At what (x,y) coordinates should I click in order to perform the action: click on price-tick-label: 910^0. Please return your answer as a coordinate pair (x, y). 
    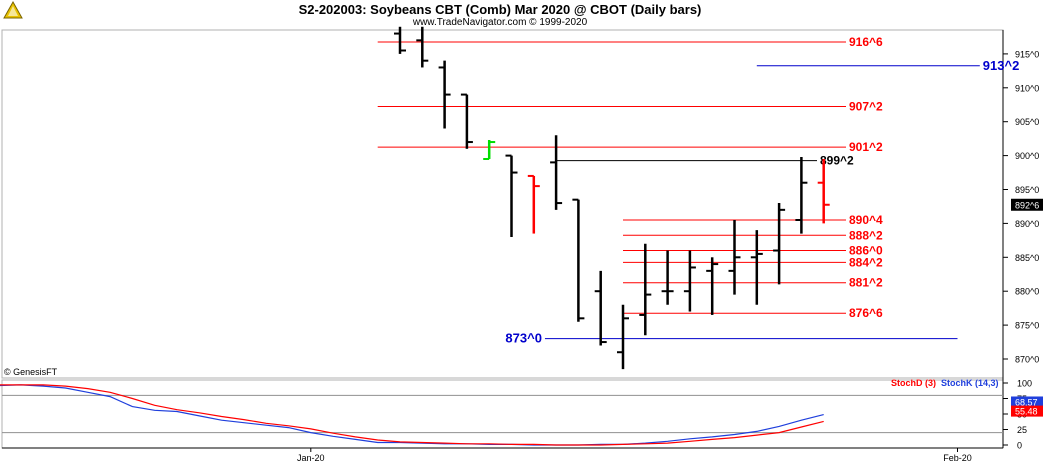
    Looking at the image, I should click on (1027, 88).